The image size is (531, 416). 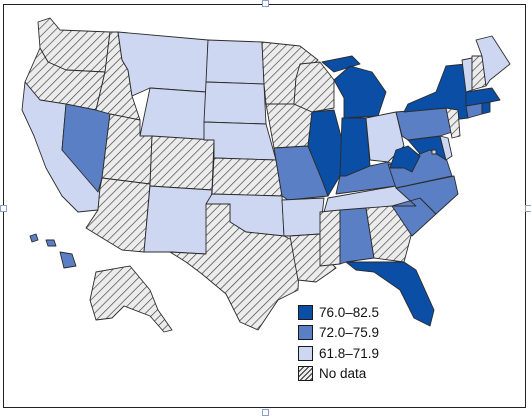 I want to click on legend-item: 61.8–71.9, so click(x=358, y=353).